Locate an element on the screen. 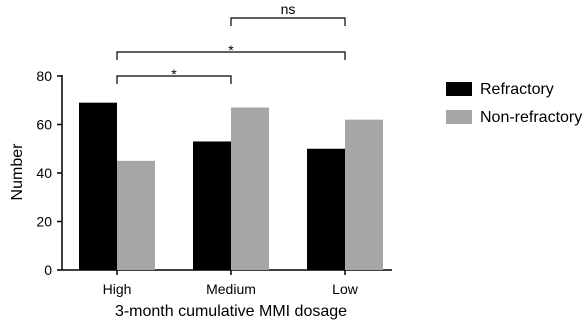 This screenshot has height=320, width=585. y-tick-label: 40 is located at coordinates (44, 173).